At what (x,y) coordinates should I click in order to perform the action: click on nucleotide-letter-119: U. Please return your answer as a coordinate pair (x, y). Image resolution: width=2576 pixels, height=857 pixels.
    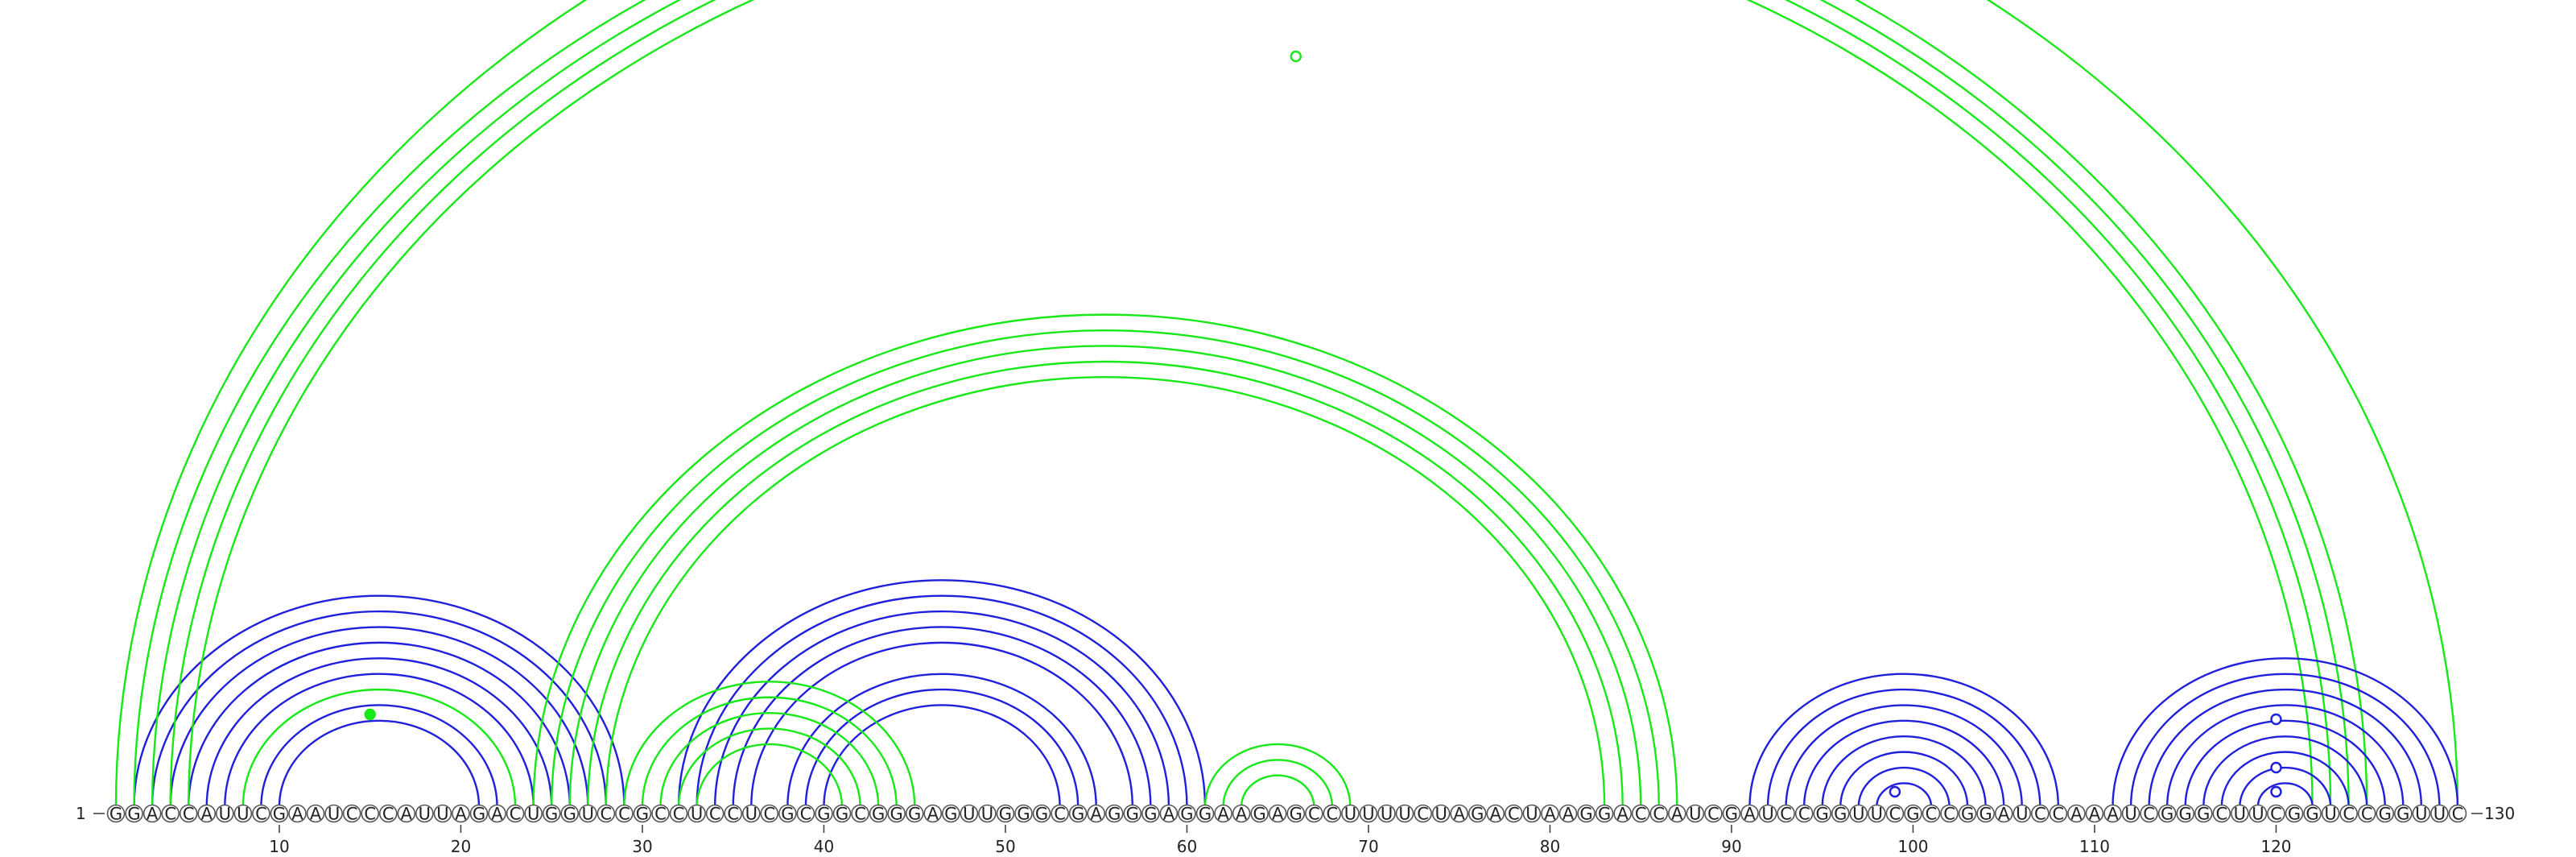
    Looking at the image, I should click on (2258, 814).